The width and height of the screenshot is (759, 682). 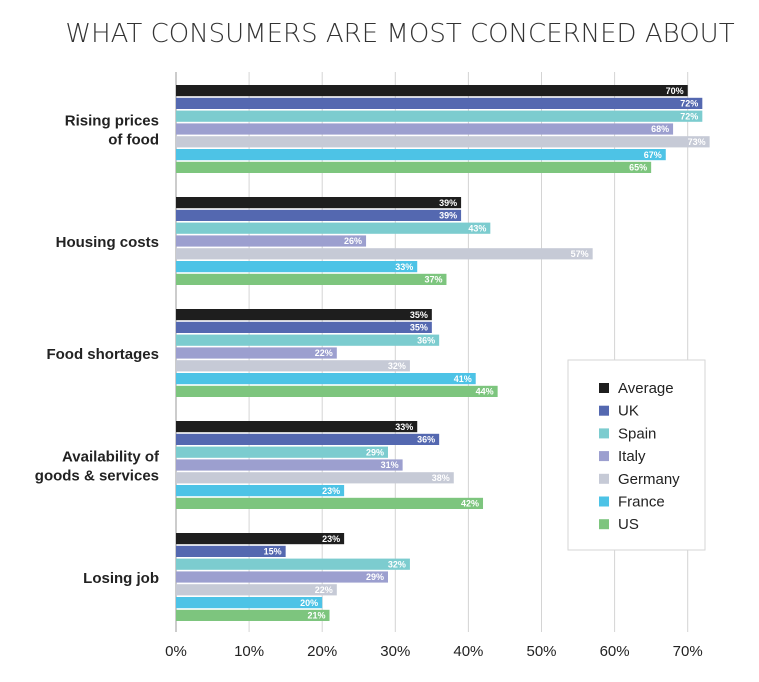 What do you see at coordinates (404, 427) in the screenshot?
I see `bar-value-label: 33%` at bounding box center [404, 427].